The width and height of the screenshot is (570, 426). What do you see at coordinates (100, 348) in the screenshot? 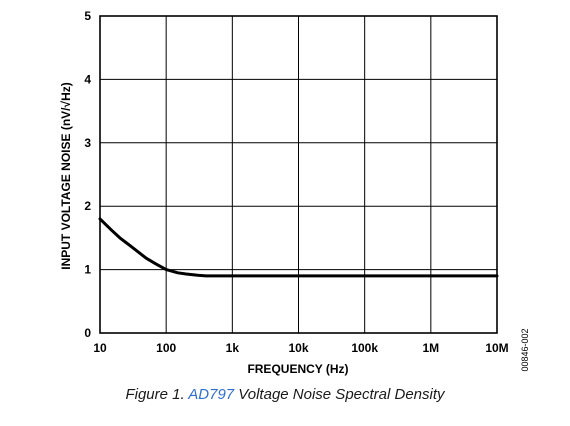
I see `x-tick-label: 10` at bounding box center [100, 348].